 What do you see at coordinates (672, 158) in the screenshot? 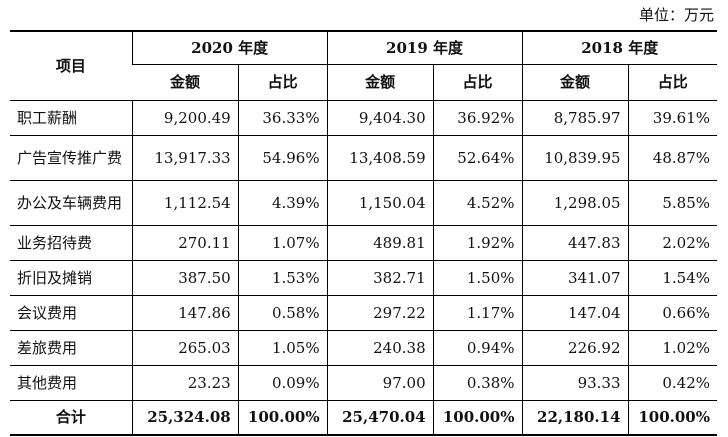
I see `cell-ratio: 48.87%` at bounding box center [672, 158].